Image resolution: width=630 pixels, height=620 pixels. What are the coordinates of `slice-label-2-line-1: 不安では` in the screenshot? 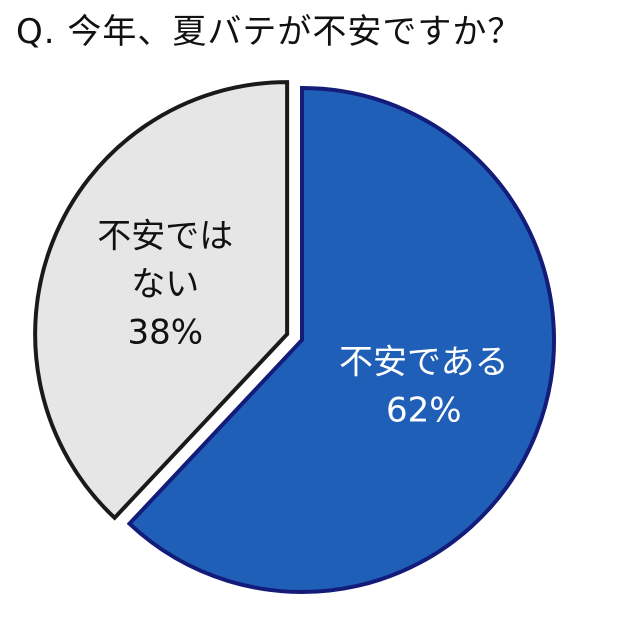 It's located at (165, 236).